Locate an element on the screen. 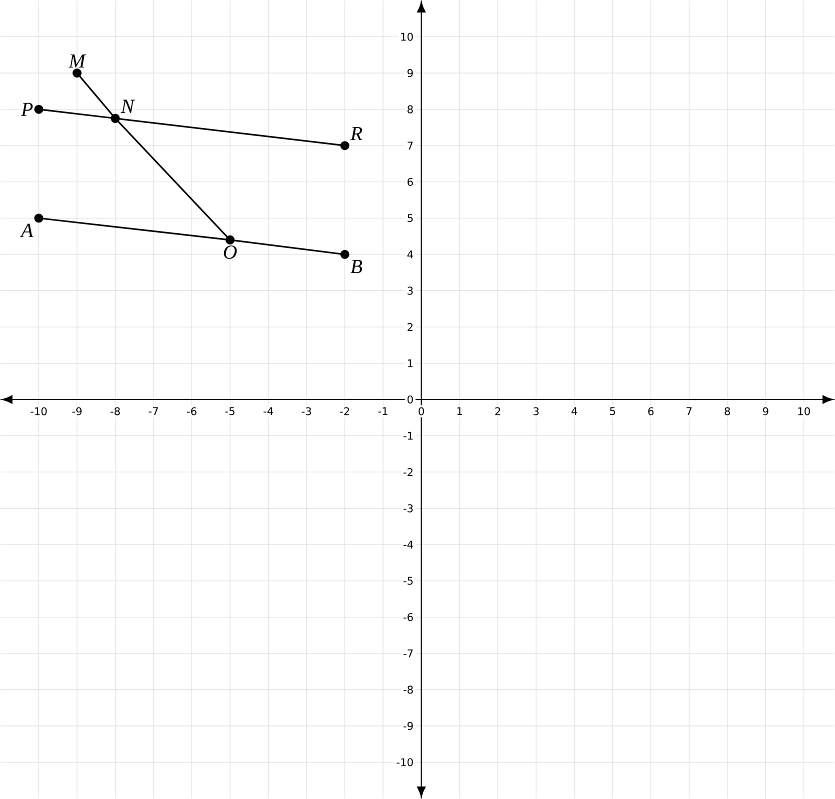  y-tick-label: -6 is located at coordinates (408, 617).